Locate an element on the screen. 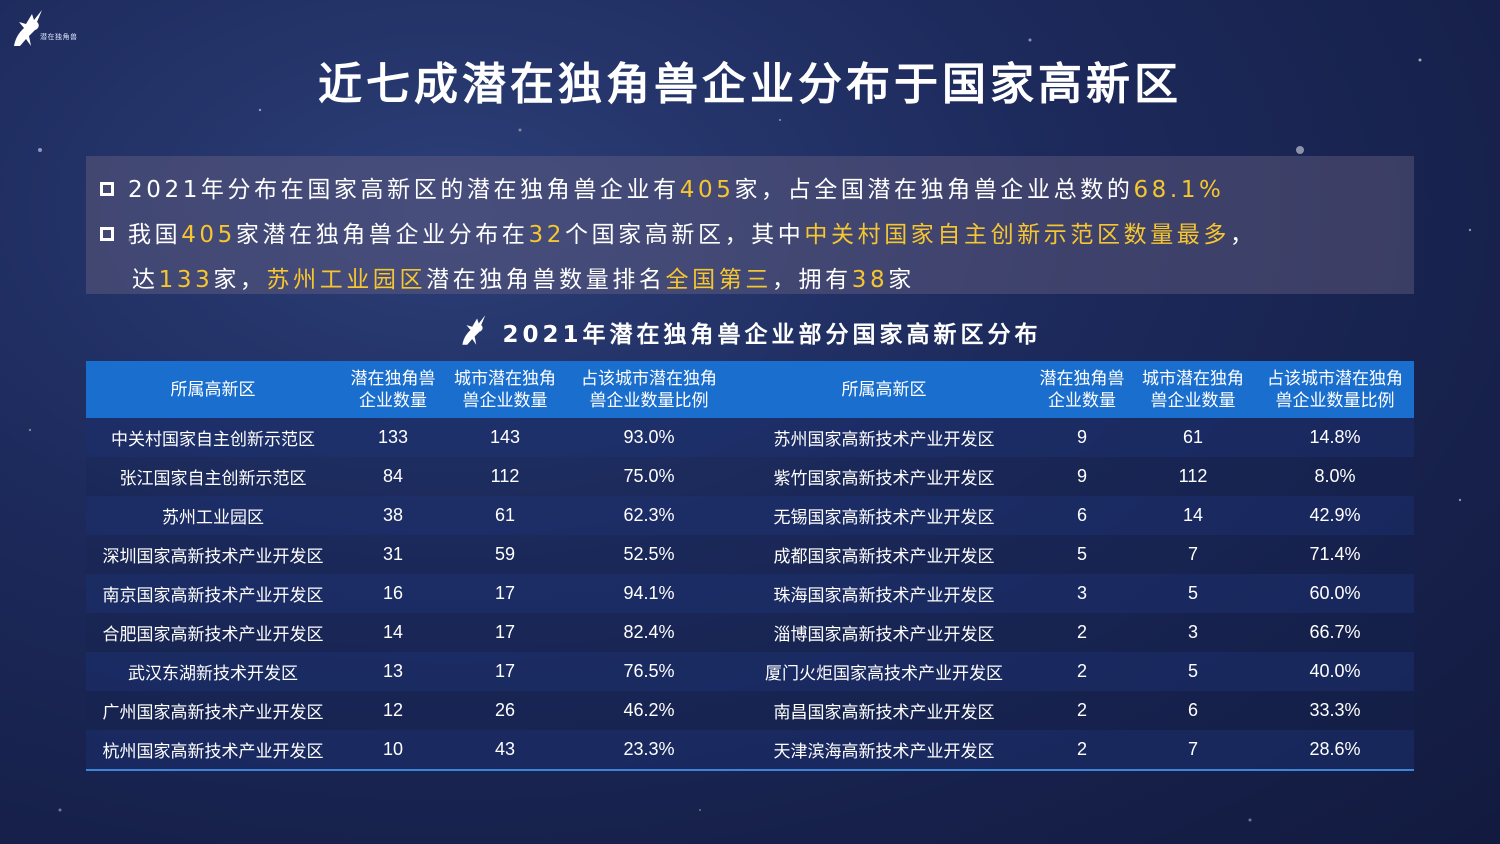  table-title-text: 2021年潜在独角兽企业部分国家高新区分布 is located at coordinates (772, 335).